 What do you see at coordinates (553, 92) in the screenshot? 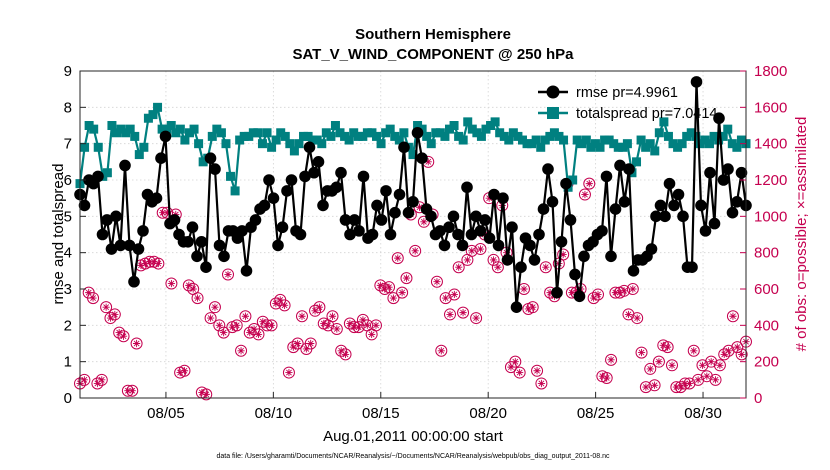
I see `legend-rmse-marker` at bounding box center [553, 92].